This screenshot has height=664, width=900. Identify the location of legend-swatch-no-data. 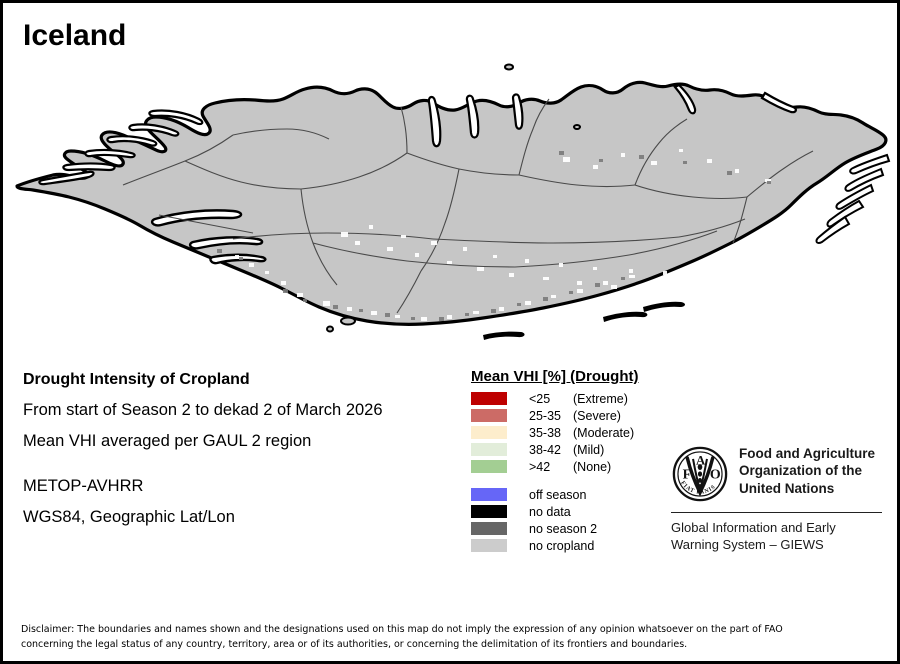
(489, 511).